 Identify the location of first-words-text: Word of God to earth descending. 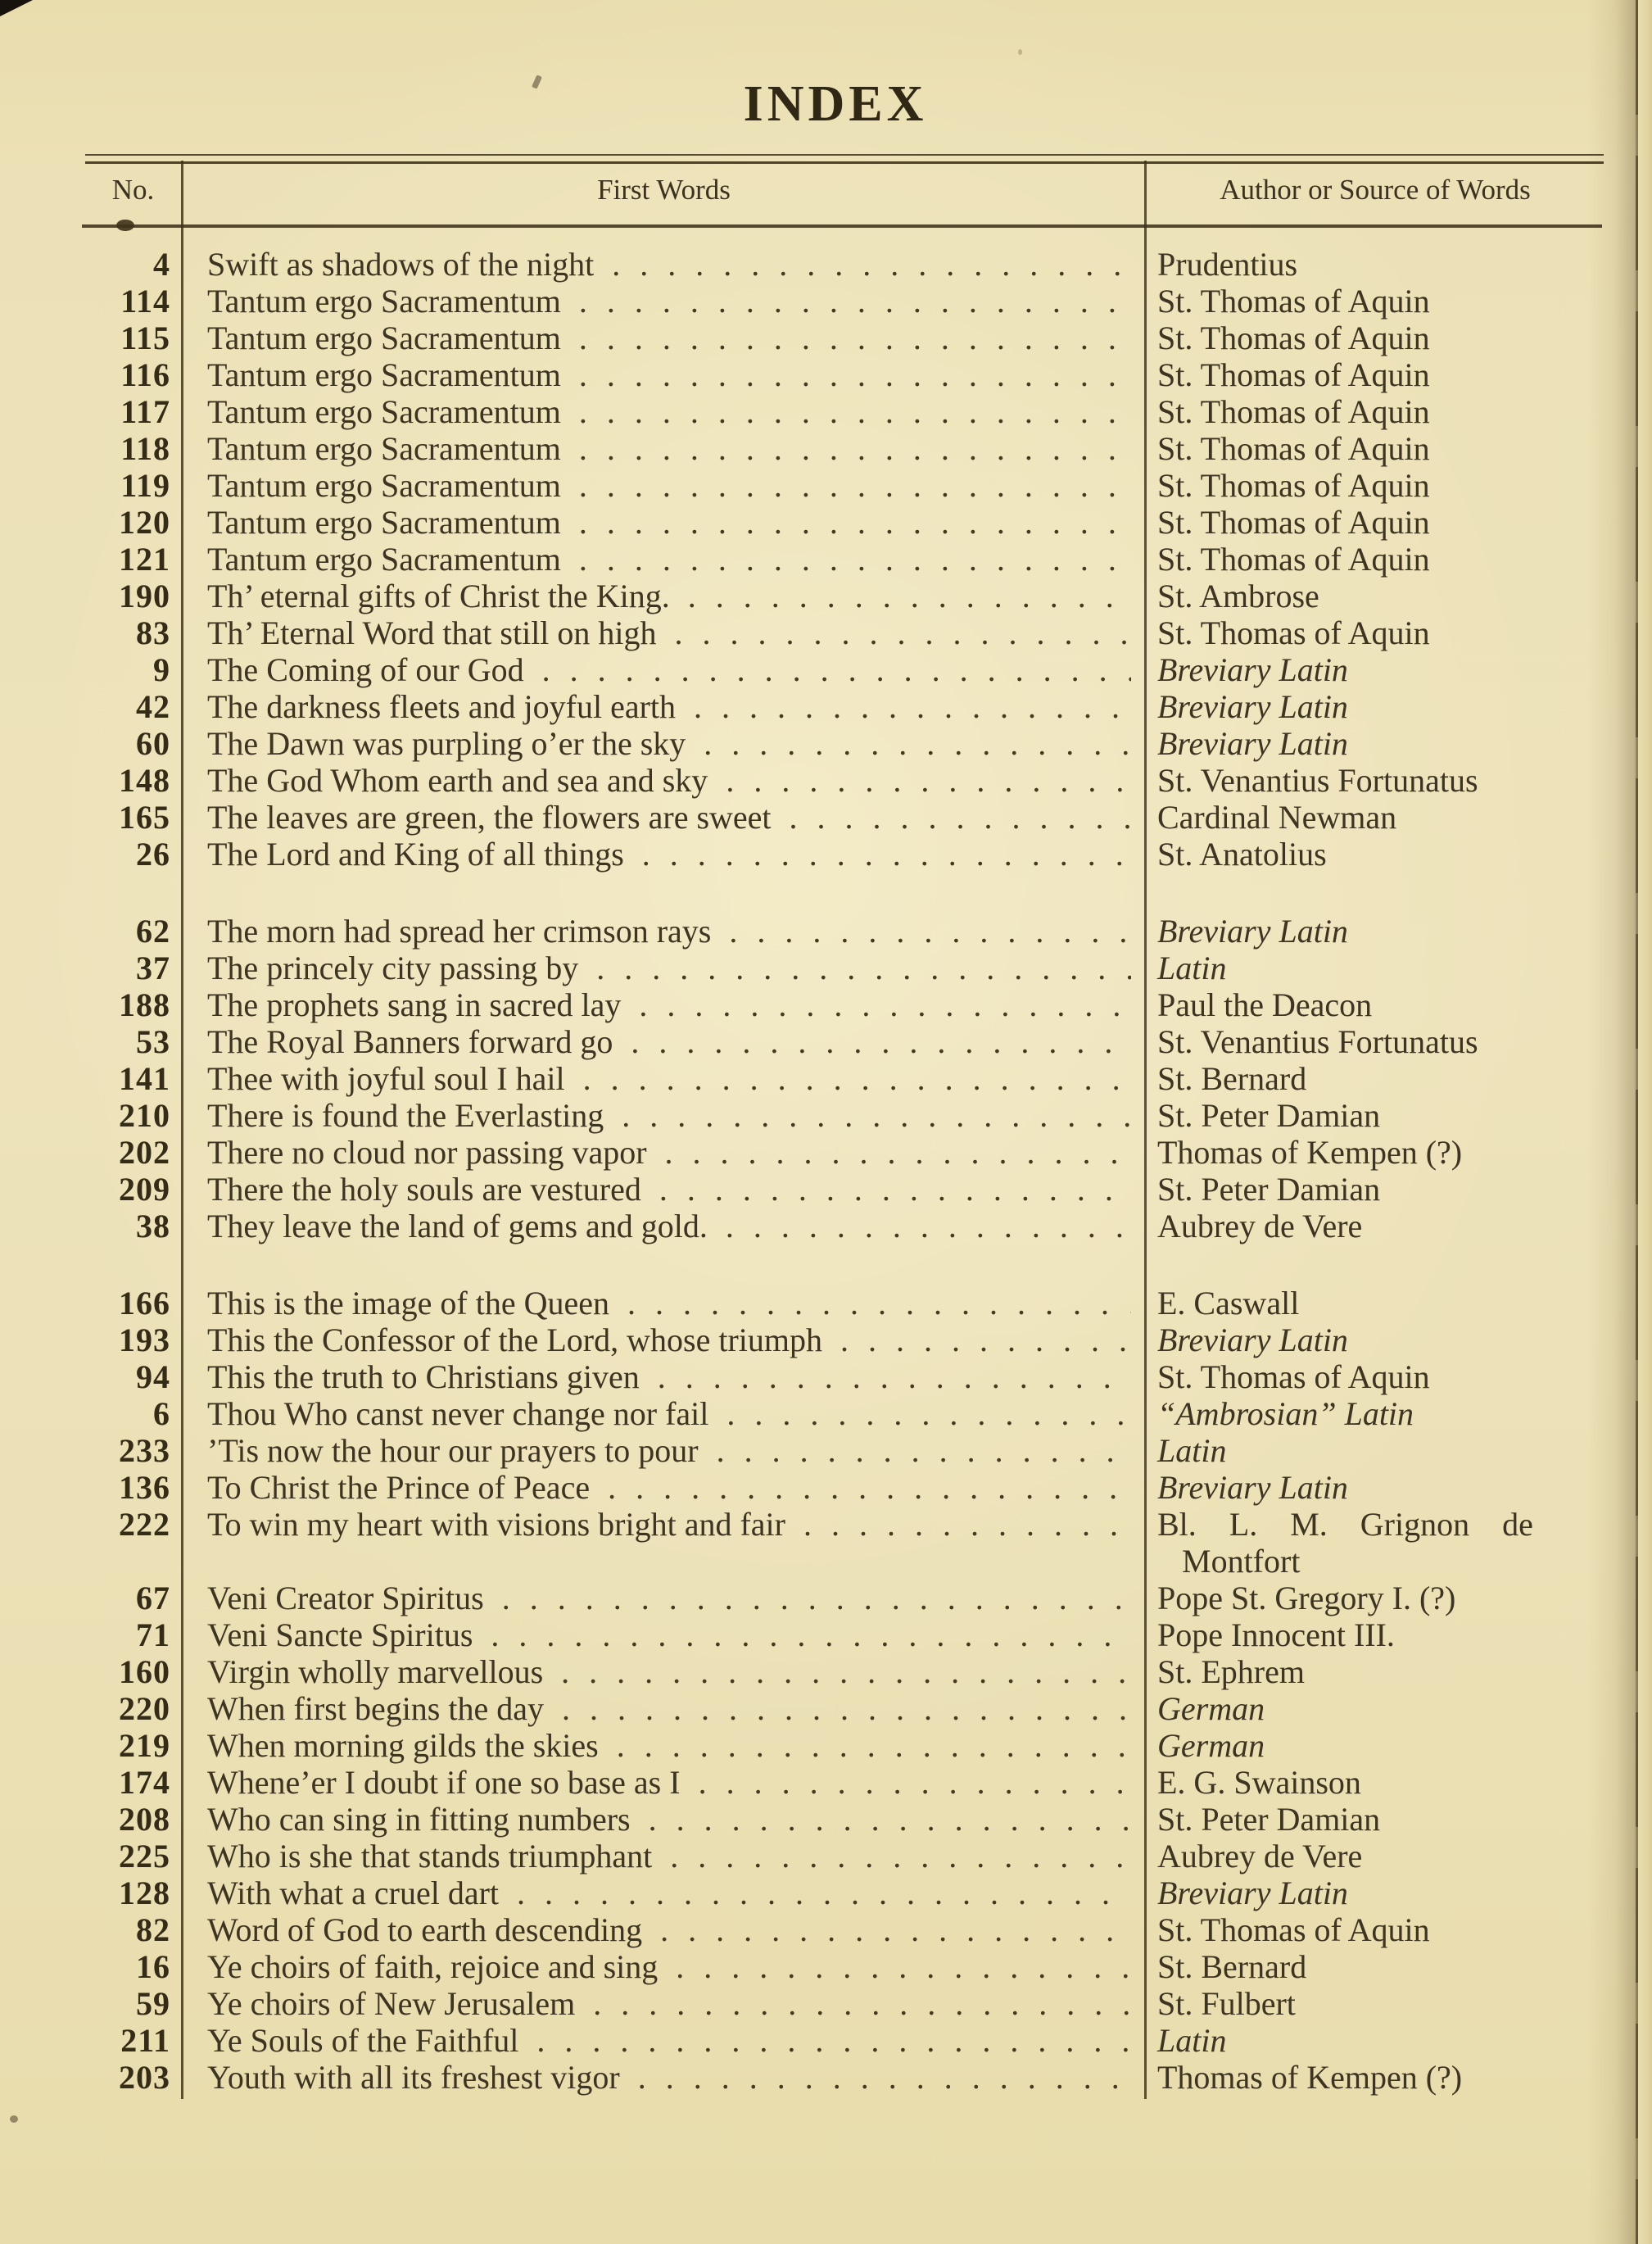
(425, 1929).